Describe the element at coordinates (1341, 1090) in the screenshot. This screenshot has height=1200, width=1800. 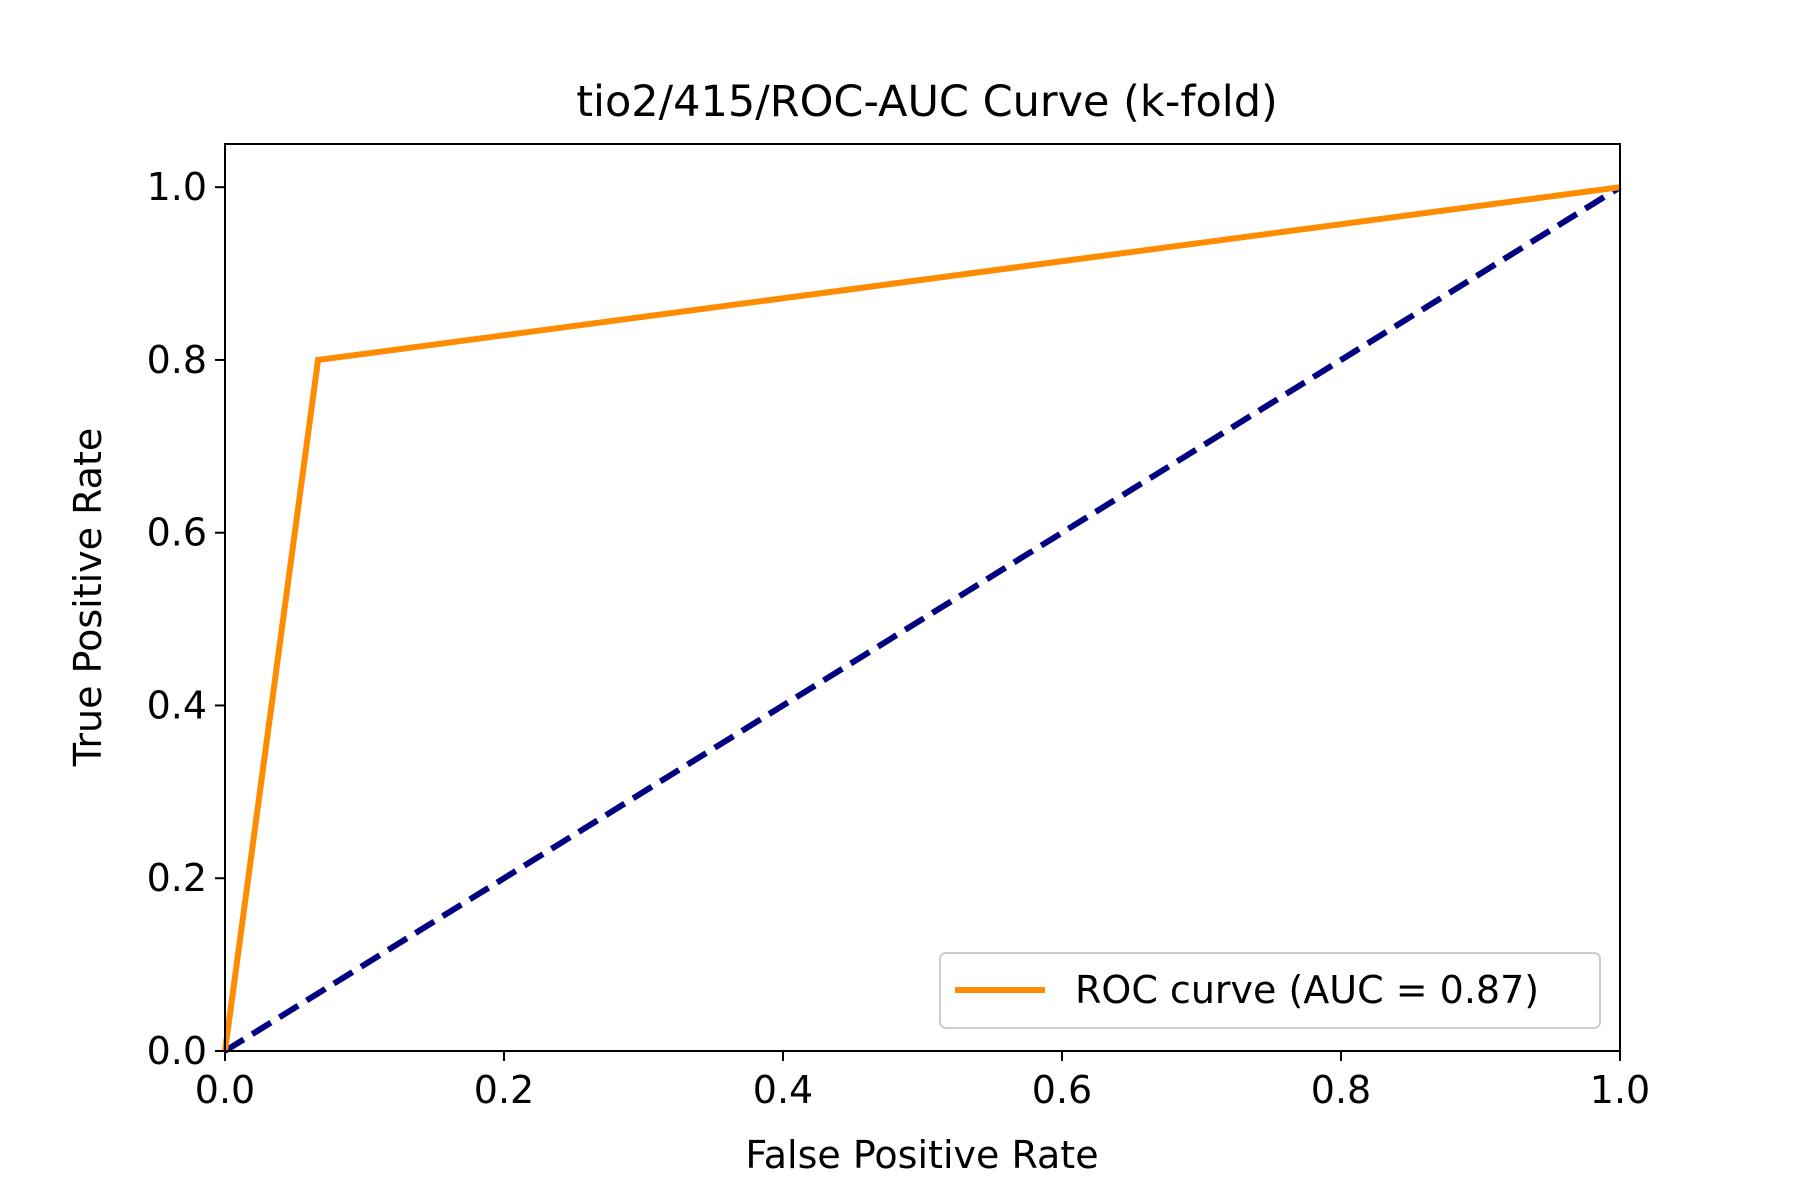
I see `x-tick-label: 0.8` at that location.